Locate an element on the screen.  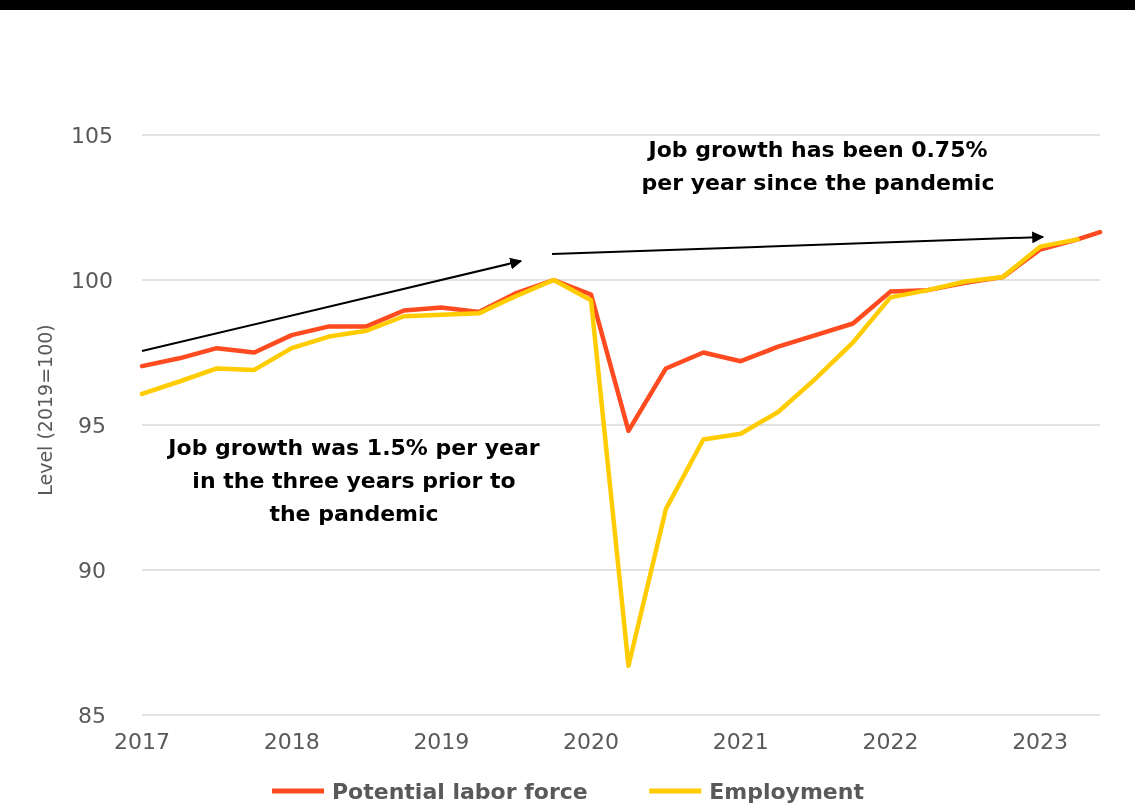
y-tick-label: 105 is located at coordinates (92, 135).